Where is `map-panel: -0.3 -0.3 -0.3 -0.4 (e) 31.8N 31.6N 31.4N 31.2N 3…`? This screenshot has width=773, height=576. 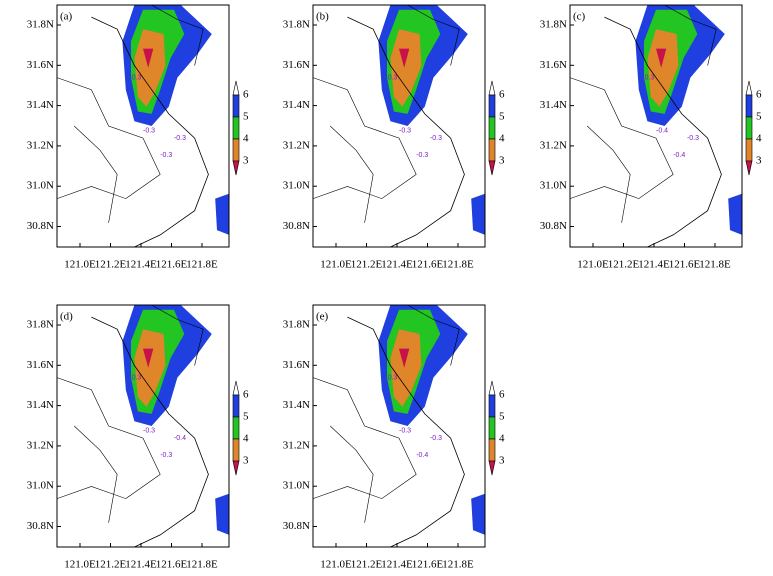
map-panel: -0.3 -0.3 -0.3 -0.4 (e) 31.8N 31.6N 31.4N 31.2N 3… is located at coordinates (394, 437).